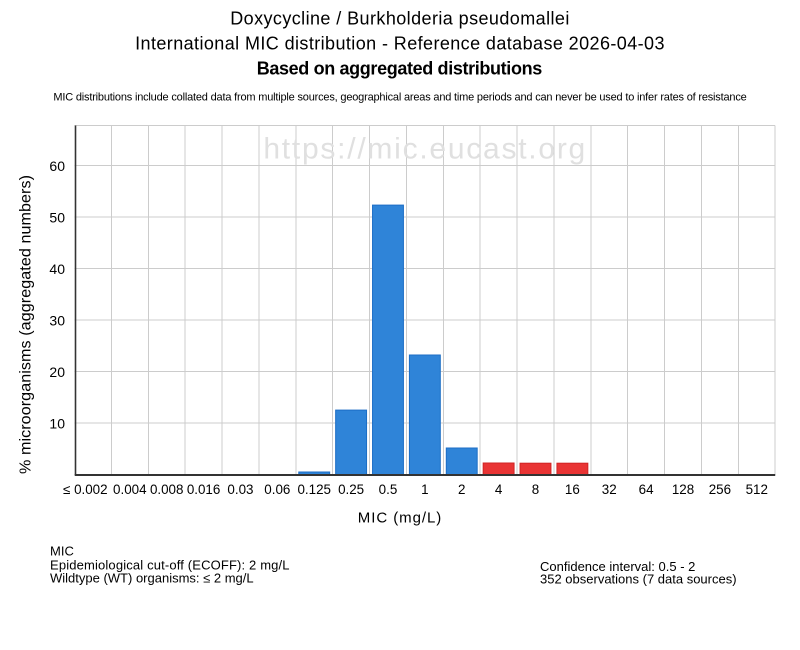 Image resolution: width=800 pixels, height=650 pixels. Describe the element at coordinates (62, 551) in the screenshot. I see `svg-text: MIC` at that location.